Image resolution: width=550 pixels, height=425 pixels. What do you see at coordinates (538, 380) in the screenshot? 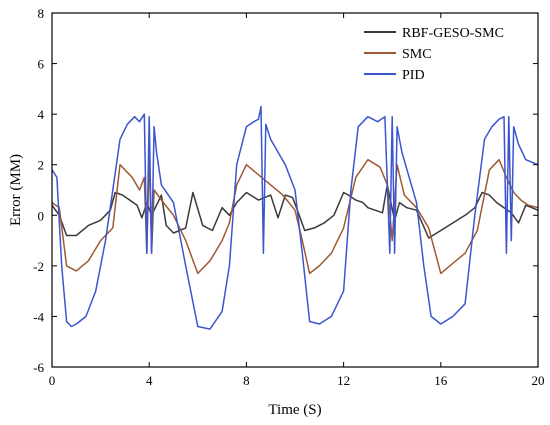
I see `x-tick-label: 20` at bounding box center [538, 380].